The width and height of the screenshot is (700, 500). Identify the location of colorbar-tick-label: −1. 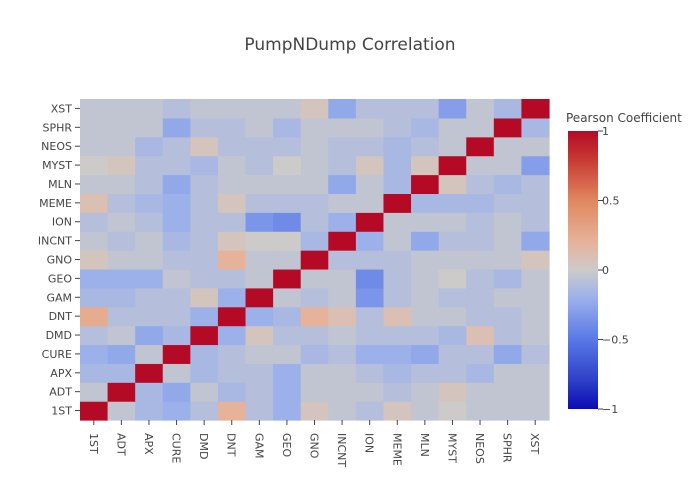
(610, 409).